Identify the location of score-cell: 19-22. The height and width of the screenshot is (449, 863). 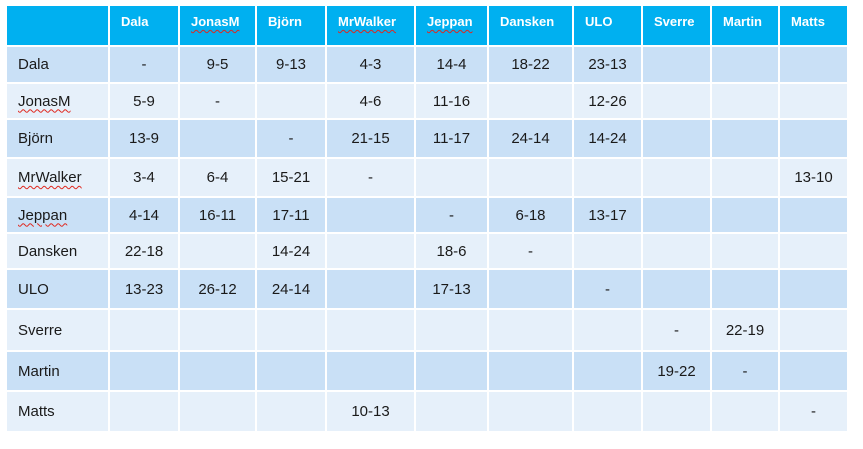
(677, 372).